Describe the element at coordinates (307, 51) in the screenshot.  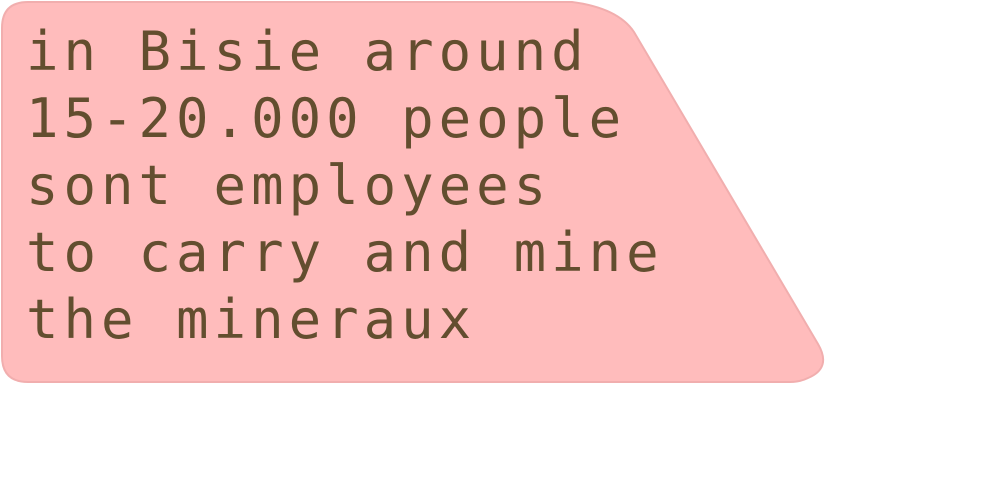
I see `callout-line-1: in Bisie around` at that location.